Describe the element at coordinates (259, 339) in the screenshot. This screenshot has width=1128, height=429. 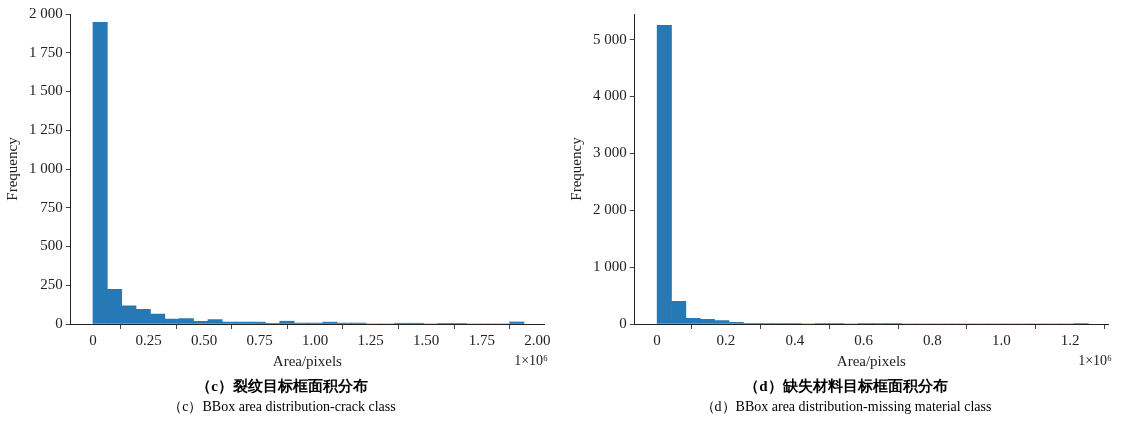
I see `x-tick-label: 0.75` at that location.